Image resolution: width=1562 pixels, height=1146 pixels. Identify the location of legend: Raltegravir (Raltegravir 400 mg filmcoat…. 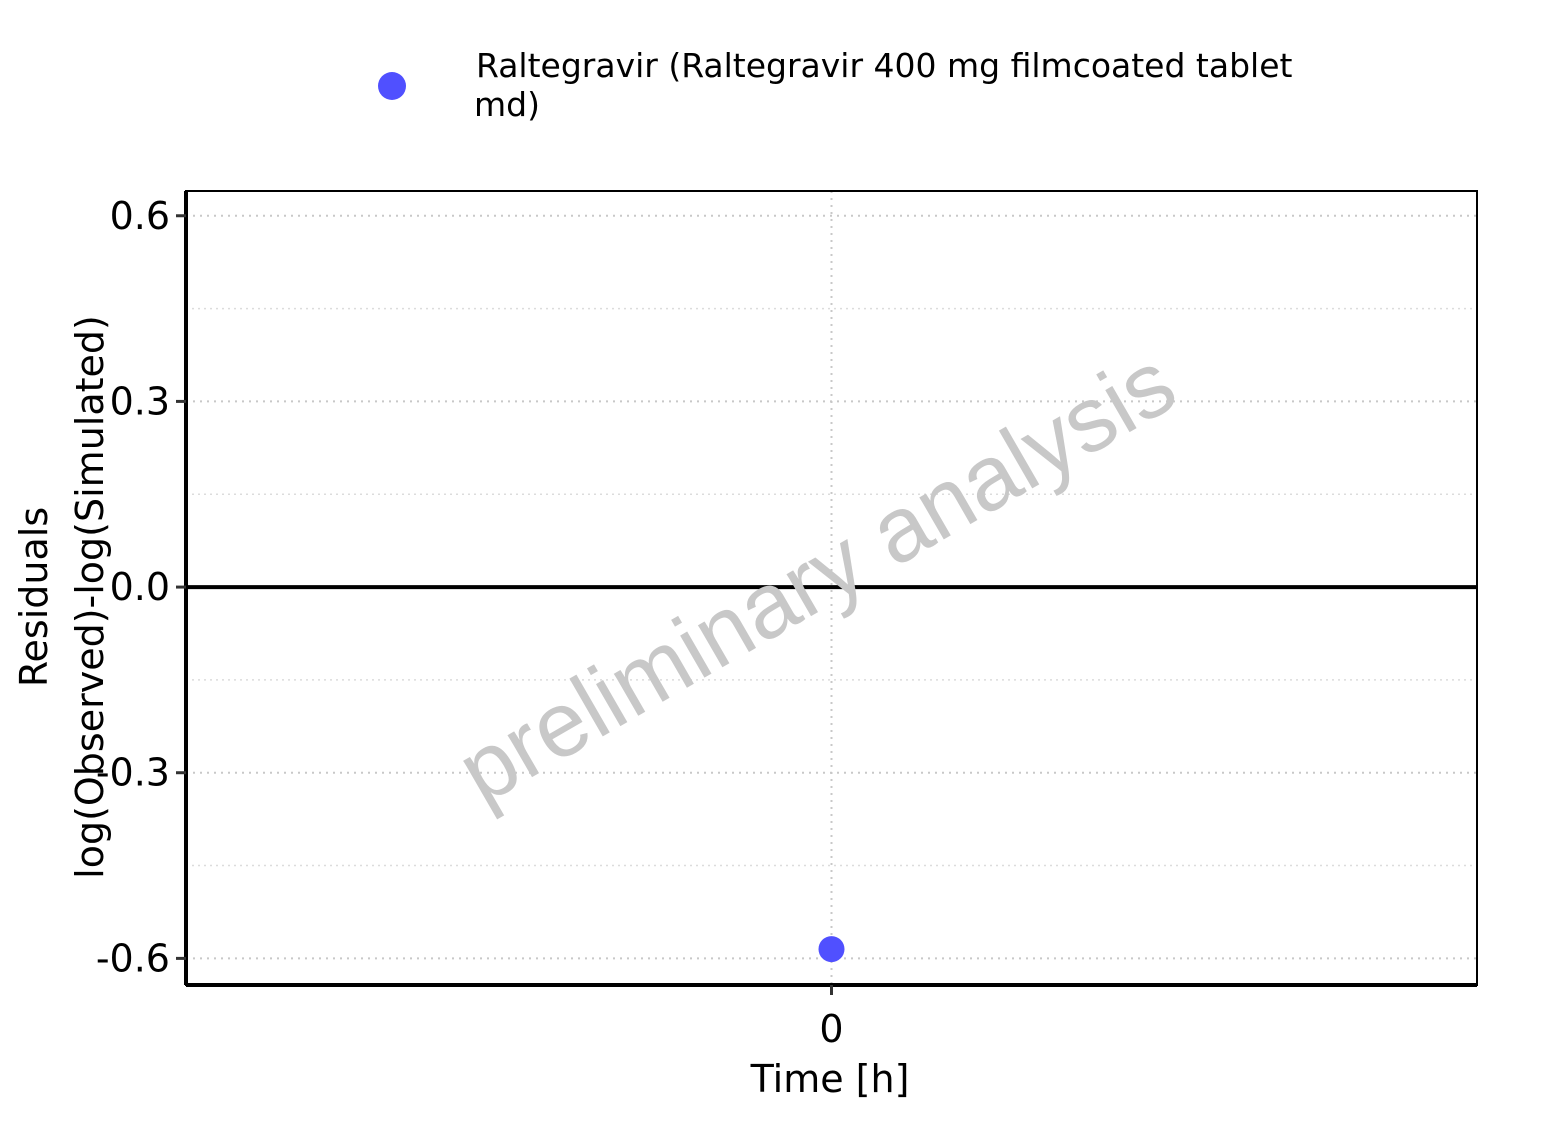
(835, 85).